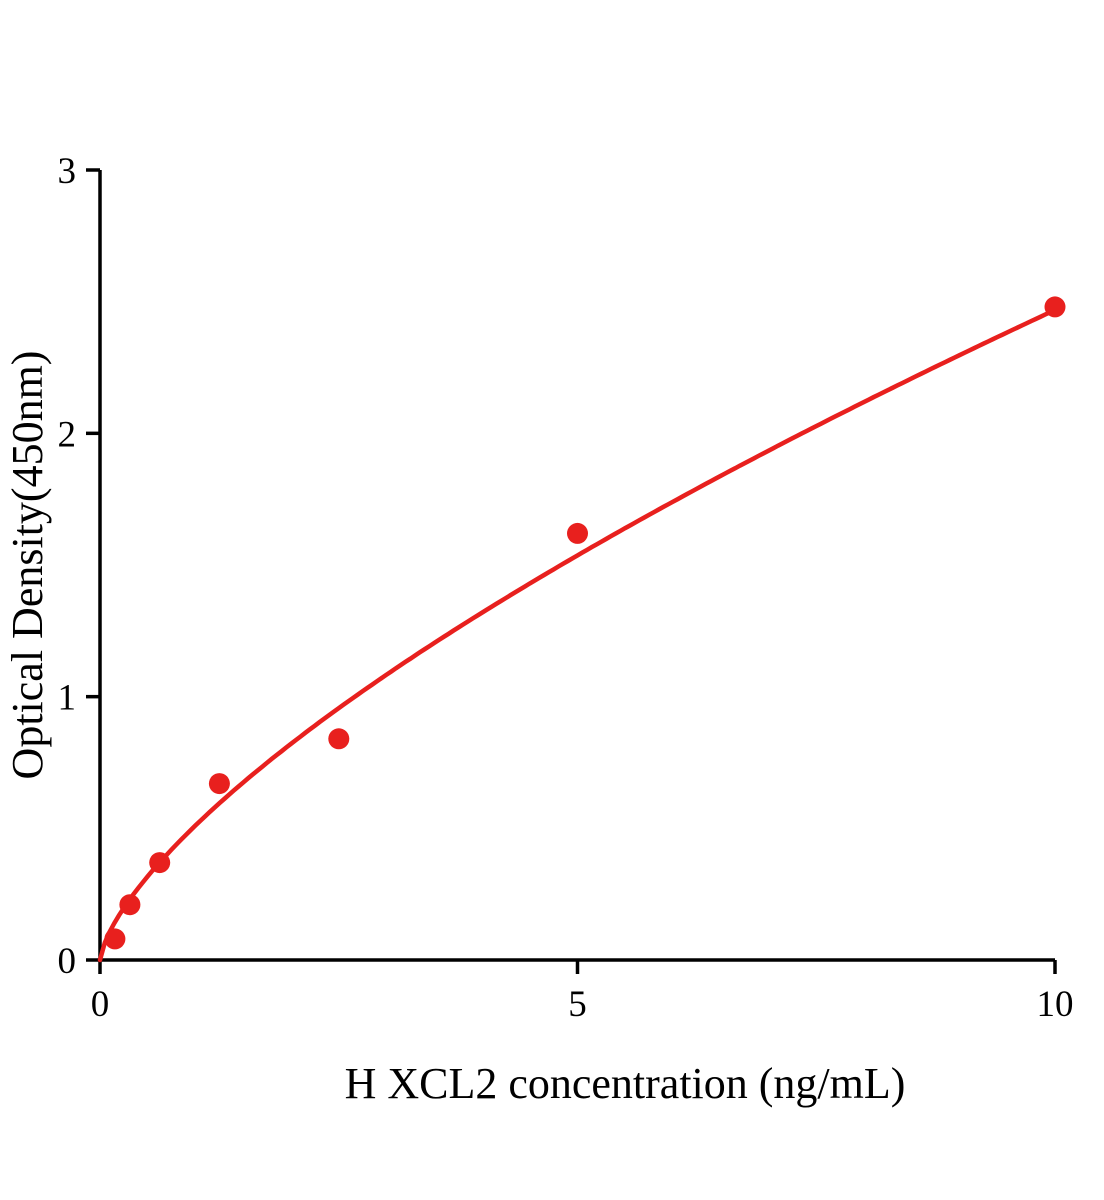 The image size is (1104, 1200). What do you see at coordinates (67, 698) in the screenshot?
I see `y-tick-label: 1` at bounding box center [67, 698].